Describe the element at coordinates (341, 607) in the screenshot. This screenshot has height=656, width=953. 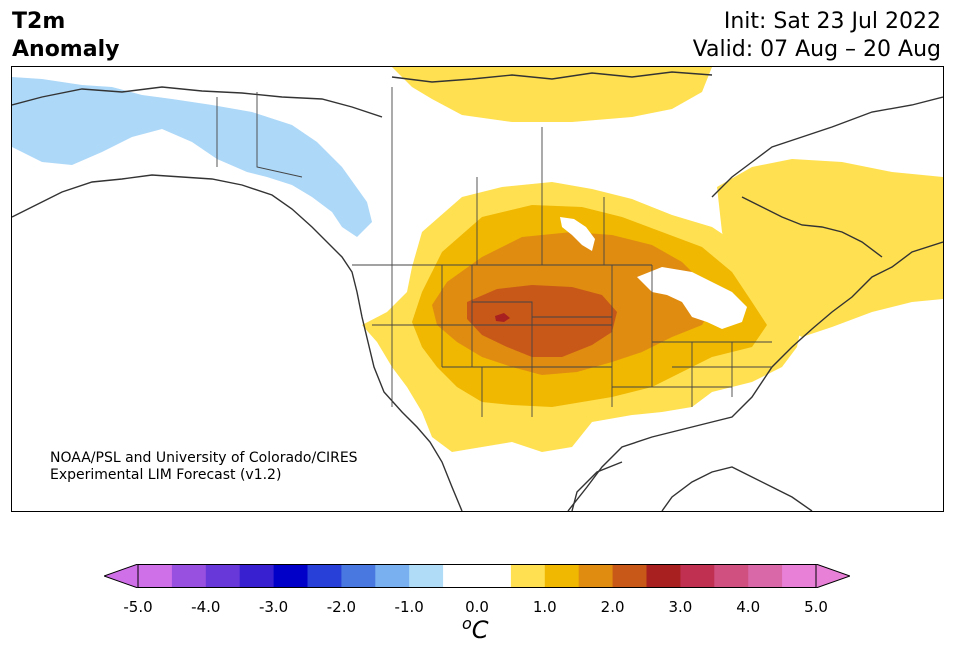
I see `colorbar-tick-label: -2.0` at that location.